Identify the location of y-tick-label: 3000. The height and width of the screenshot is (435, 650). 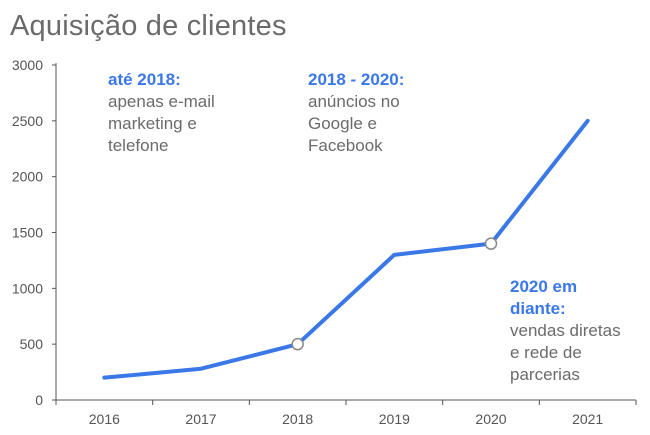
(27, 65).